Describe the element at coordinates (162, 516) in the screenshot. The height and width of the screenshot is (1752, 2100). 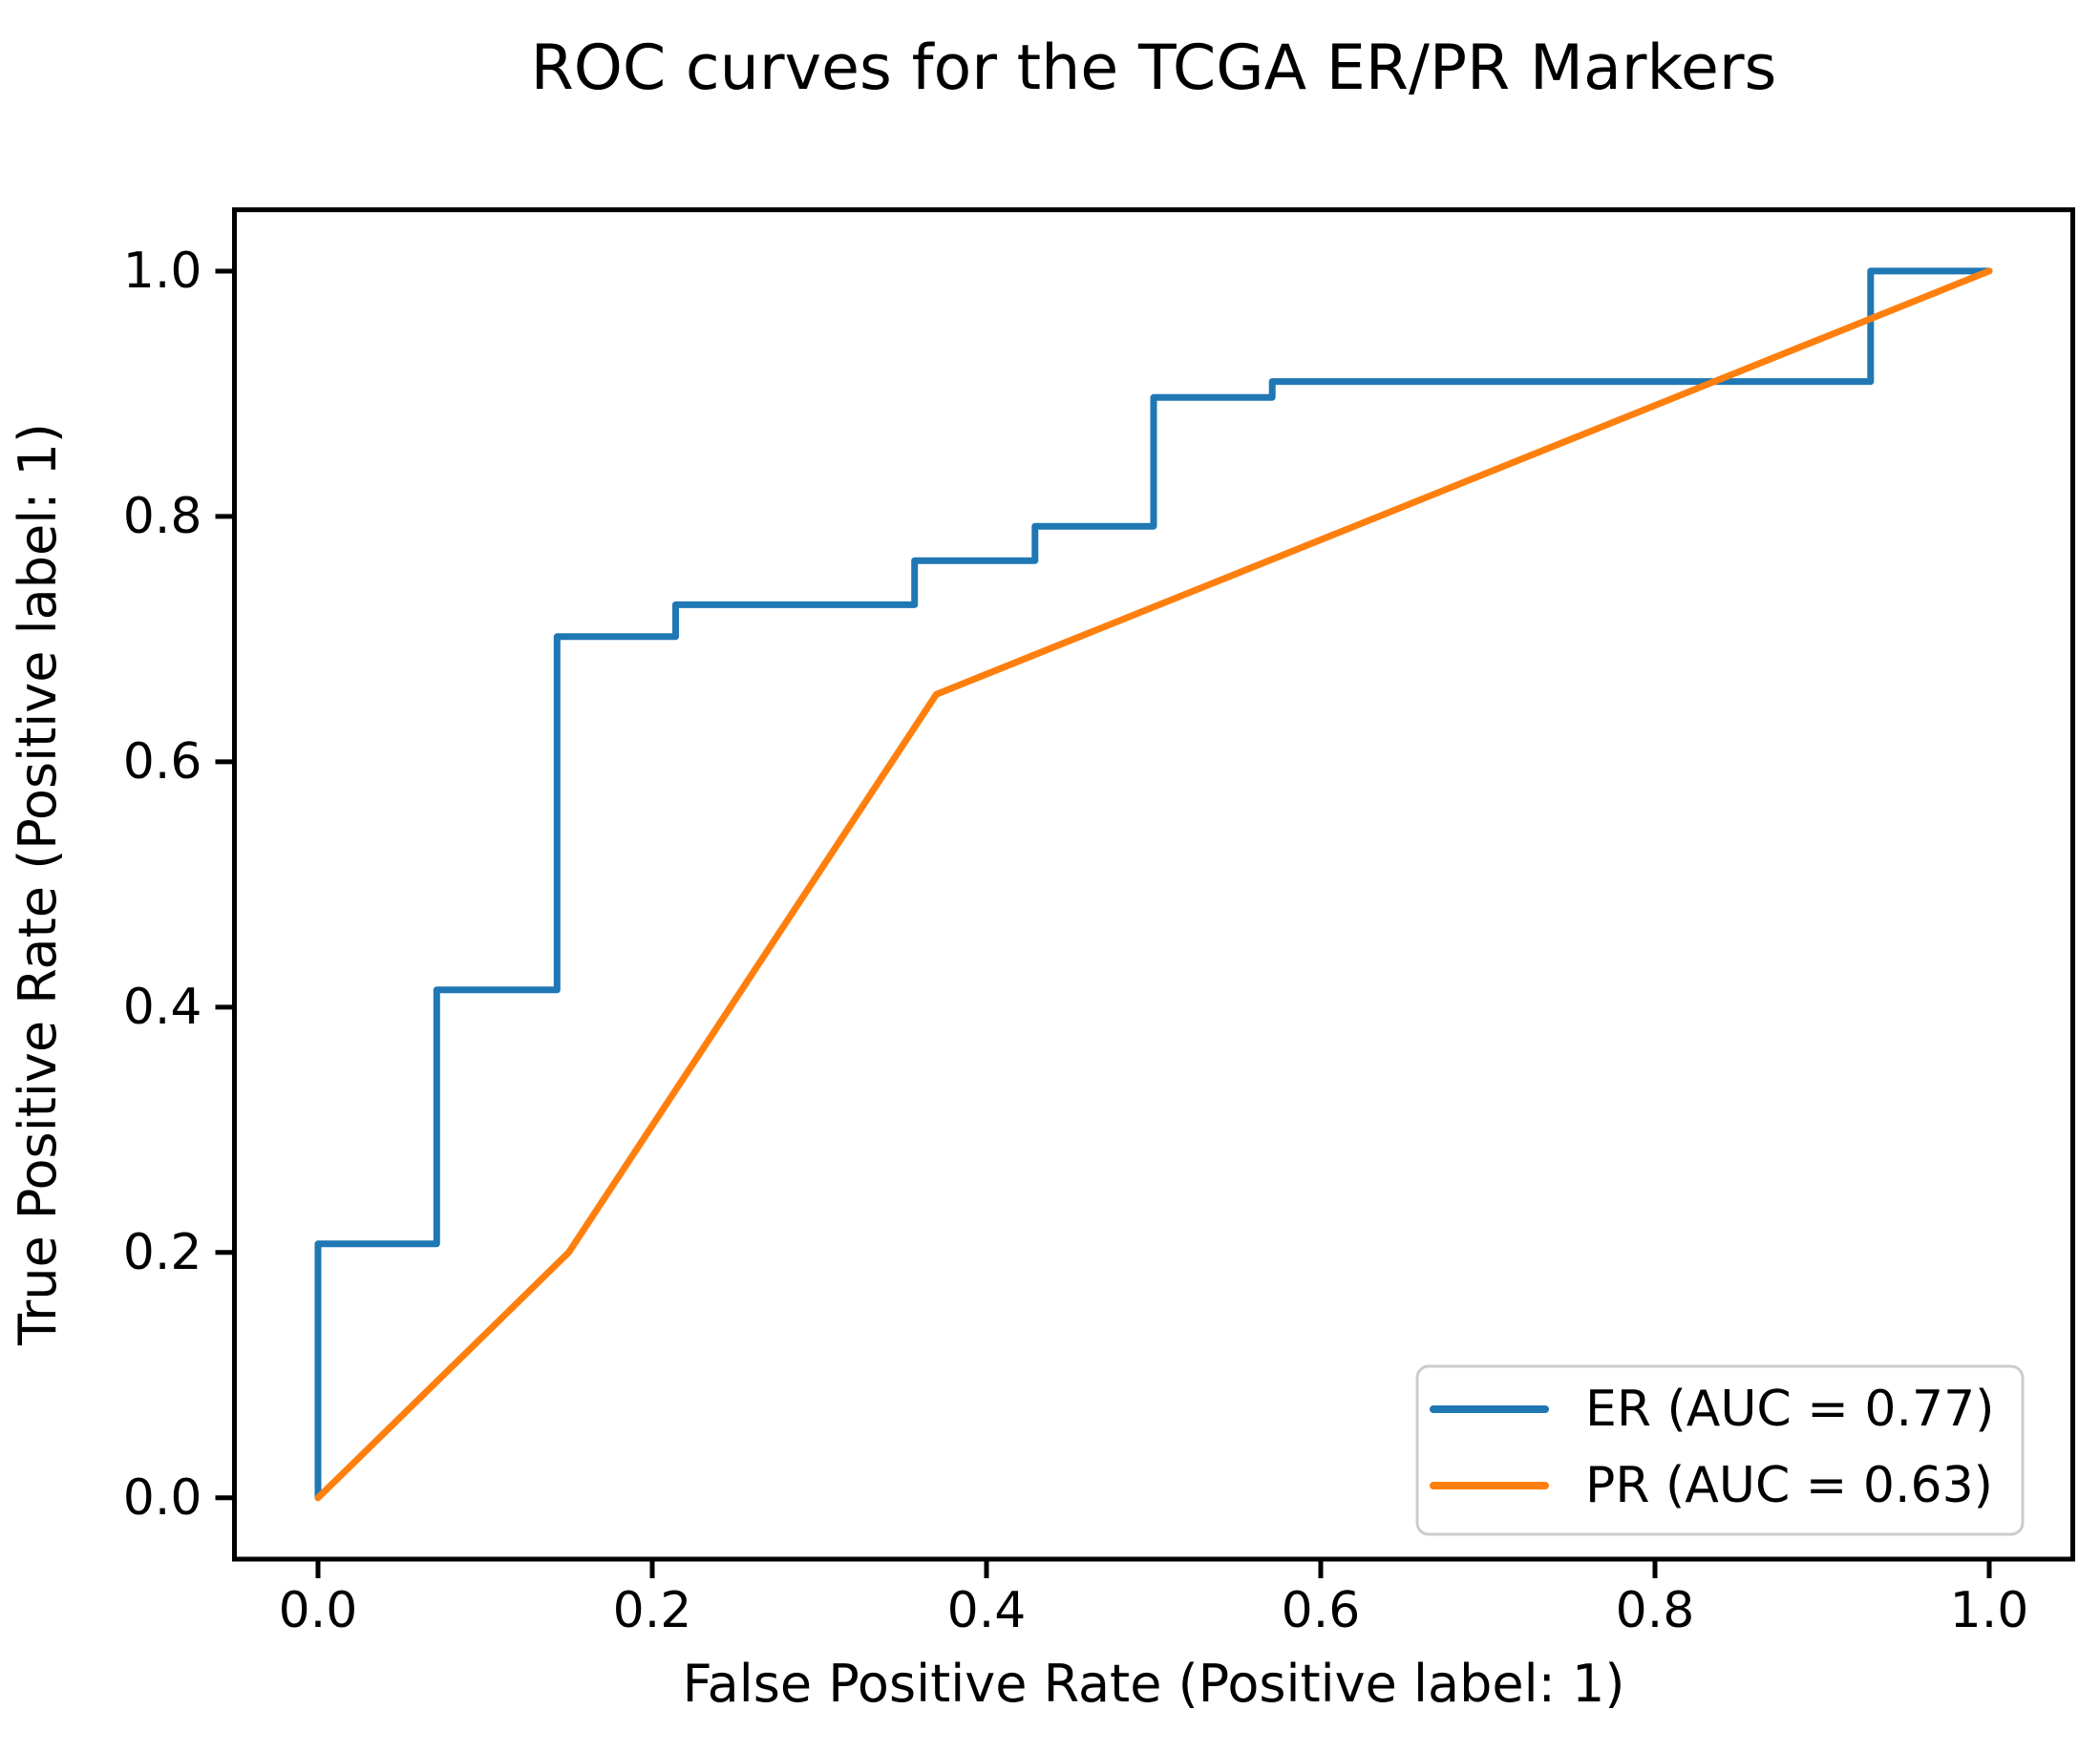
I see `y-tick-label: 0.8` at that location.